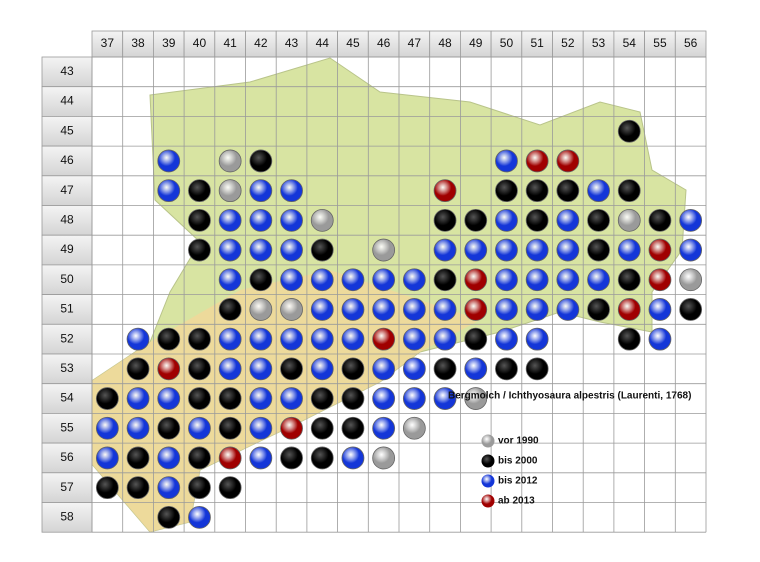  Describe the element at coordinates (518, 461) in the screenshot. I see `legend-label: bis 2000` at that location.